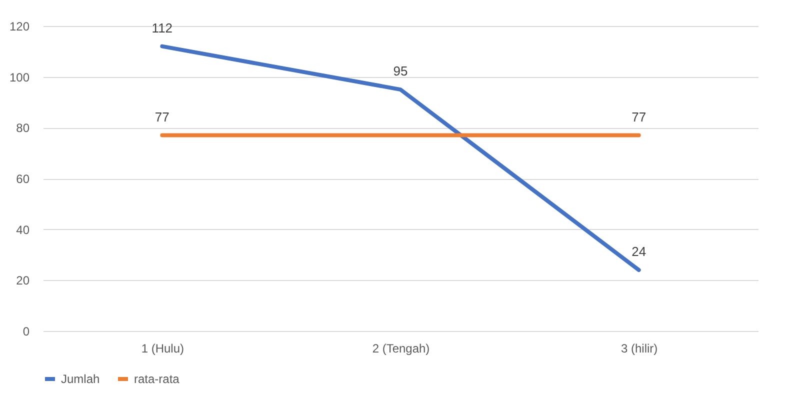 This screenshot has height=413, width=790. Describe the element at coordinates (80, 379) in the screenshot. I see `legend-label: Jumlah` at that location.